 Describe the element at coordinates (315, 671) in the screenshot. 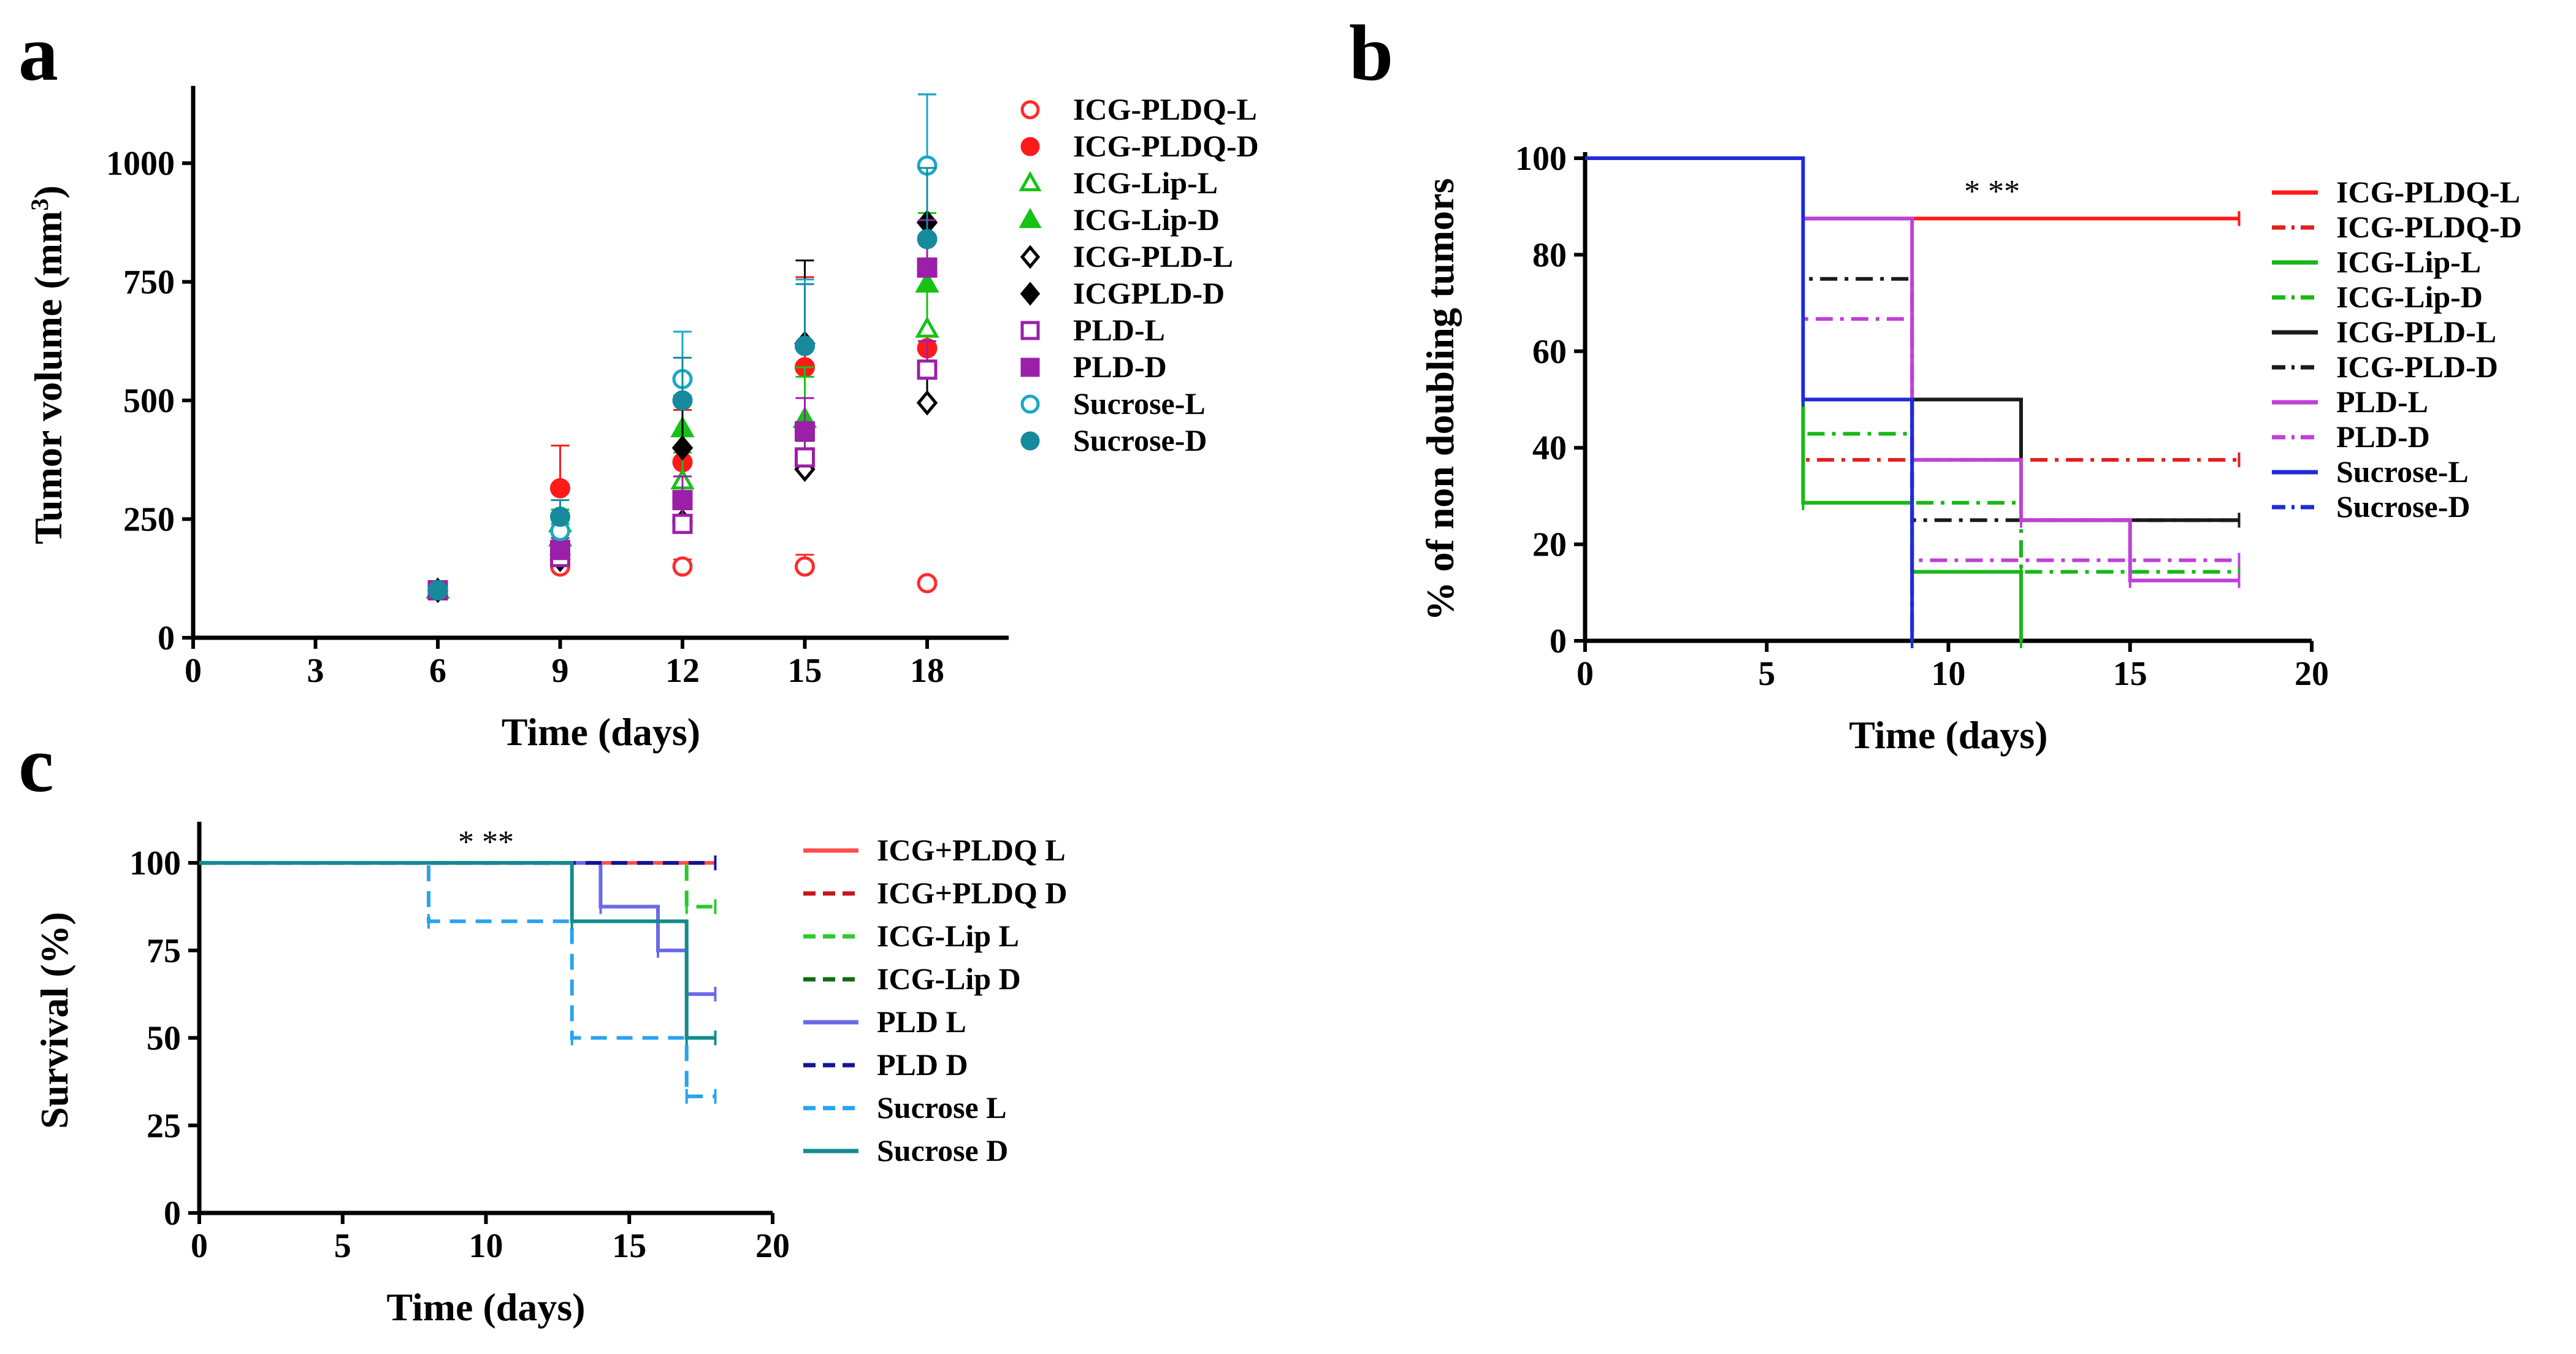

I see `x-tick-label: 3` at that location.